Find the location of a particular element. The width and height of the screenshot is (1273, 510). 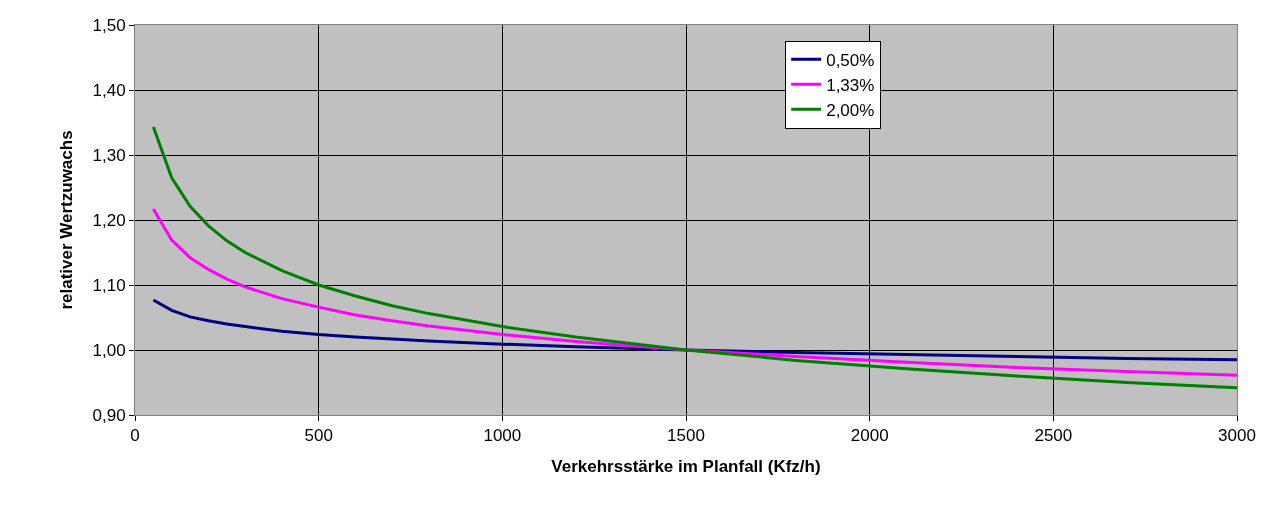

x-tick-label: 0 is located at coordinates (135, 436).